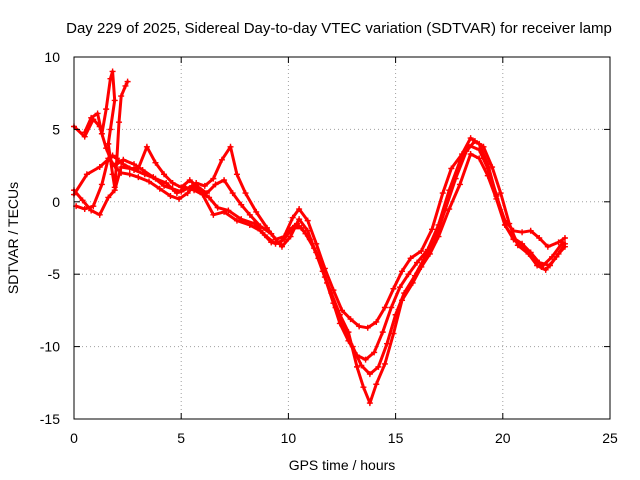 The height and width of the screenshot is (480, 640). What do you see at coordinates (344, 438) in the screenshot?
I see `x-tick-labels: 0 5 10 15 20 25` at bounding box center [344, 438].